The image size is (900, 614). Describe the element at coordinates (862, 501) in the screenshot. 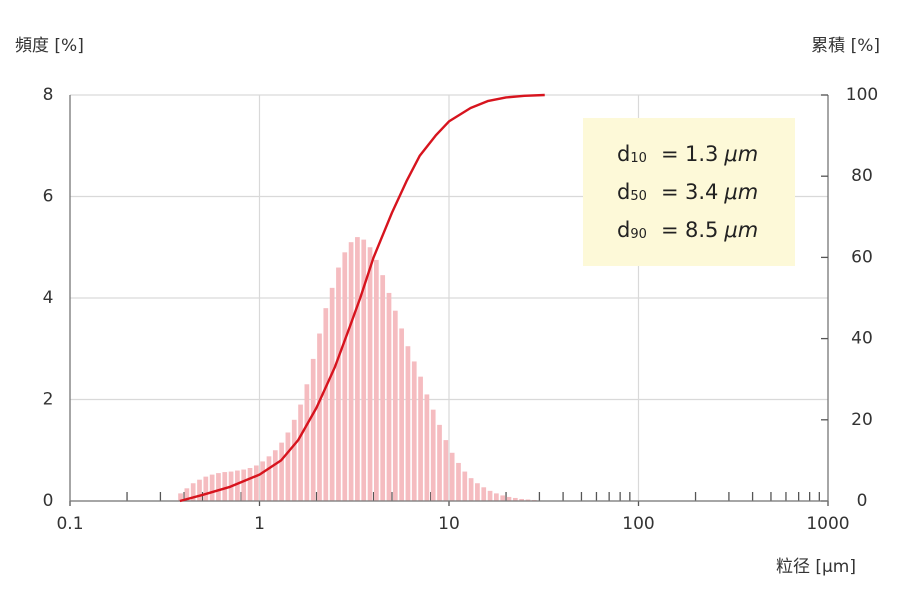

I see `y2-tick-label: 0` at that location.